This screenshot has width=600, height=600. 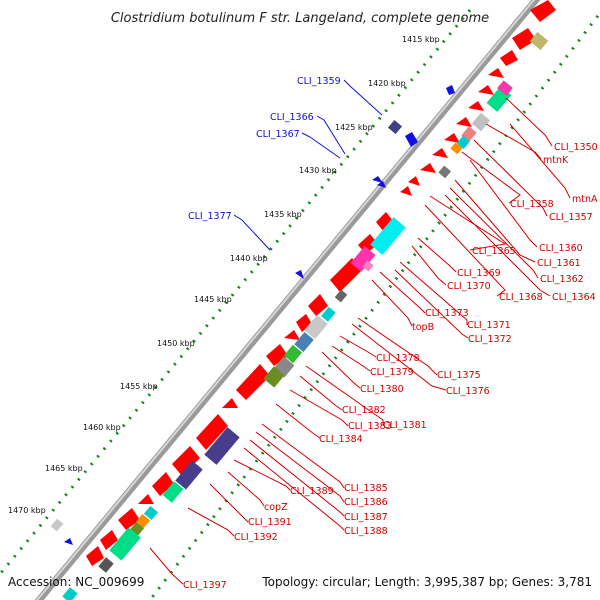 What do you see at coordinates (366, 531) in the screenshot?
I see `gene-label-inner: CLI_1388` at bounding box center [366, 531].